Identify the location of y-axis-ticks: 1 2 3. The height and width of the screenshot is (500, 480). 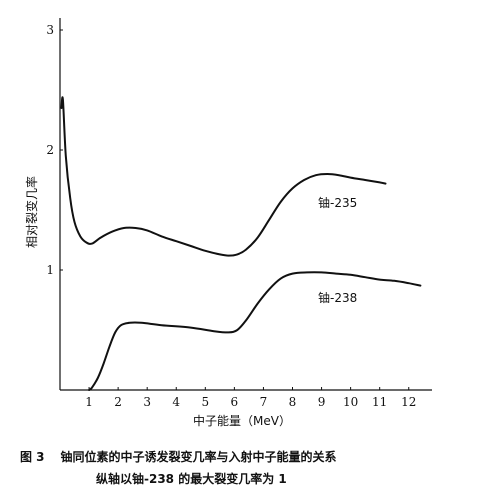
(54, 150).